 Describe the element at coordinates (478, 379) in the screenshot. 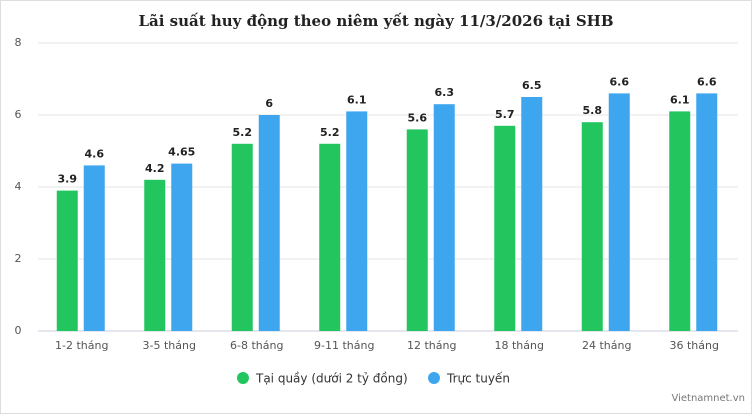

I see `legend-label: Trực tuyến` at that location.